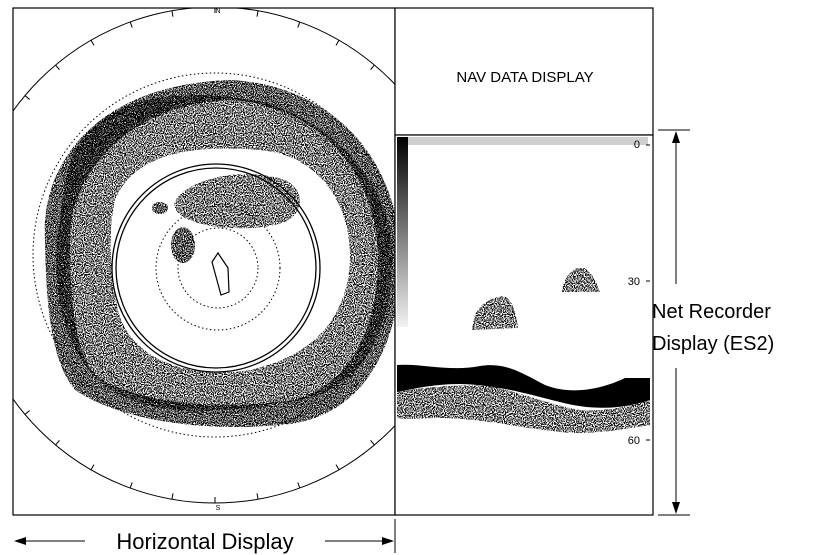 The width and height of the screenshot is (839, 555). I want to click on seabed-echo, so click(523, 398).